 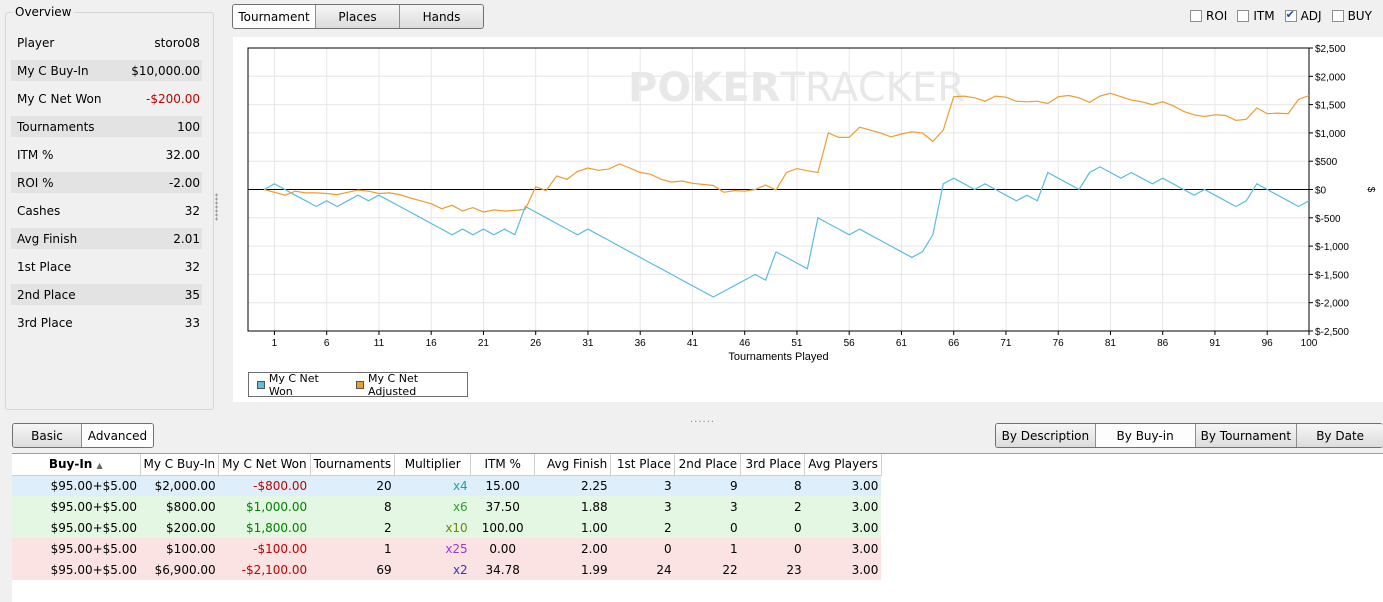 What do you see at coordinates (177, 42) in the screenshot?
I see `overview-row-value: storo08` at bounding box center [177, 42].